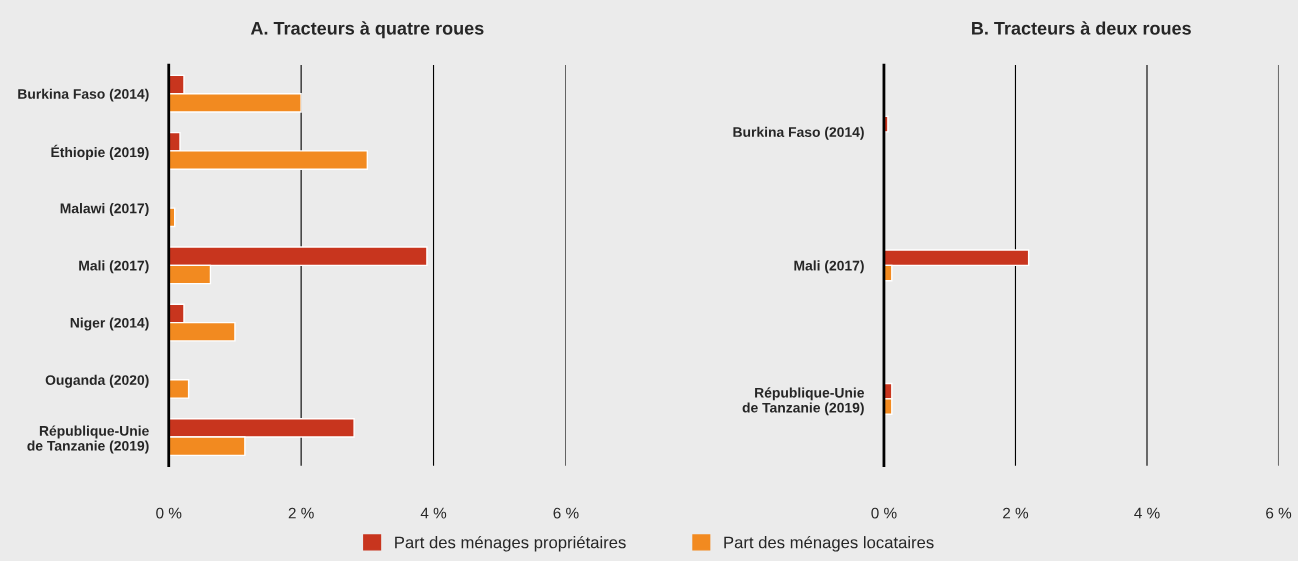 The image size is (1298, 561). Describe the element at coordinates (104, 210) in the screenshot. I see `y-tick-label: Malawi (2017)` at that location.